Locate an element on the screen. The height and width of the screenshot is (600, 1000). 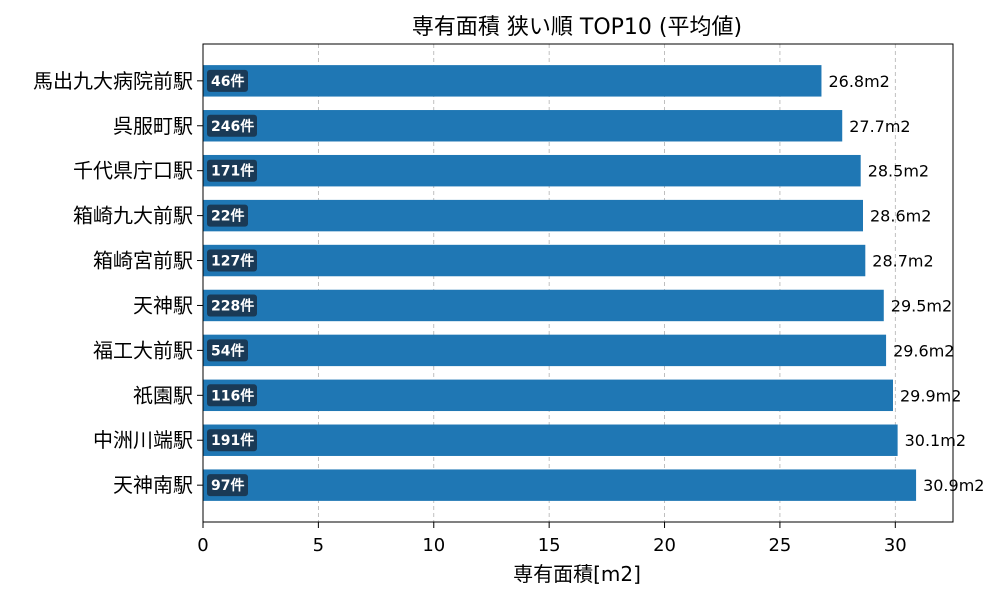
count-label: 228件 is located at coordinates (232, 305).